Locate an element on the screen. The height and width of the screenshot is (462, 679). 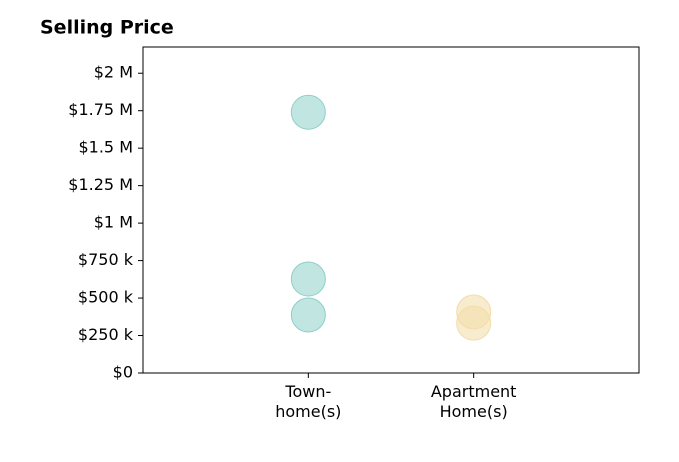
x-tick-label: Apartment Home(s) is located at coordinates (473, 401).